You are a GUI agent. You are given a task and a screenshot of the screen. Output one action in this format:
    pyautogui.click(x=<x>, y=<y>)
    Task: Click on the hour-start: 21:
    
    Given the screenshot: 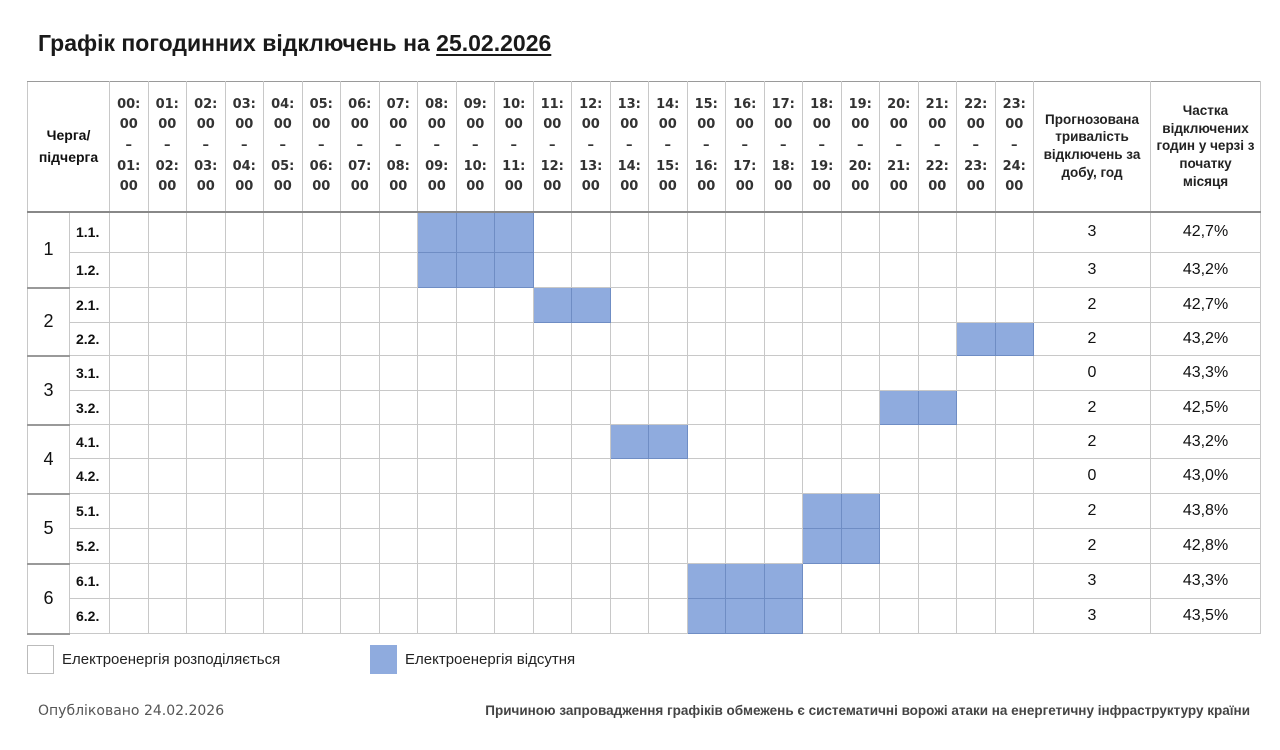 What is the action you would take?
    pyautogui.click(x=937, y=104)
    